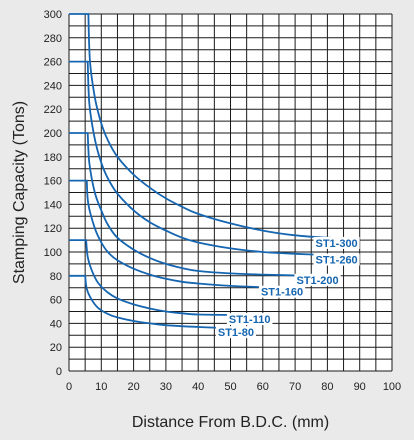 This screenshot has height=440, width=414. Describe the element at coordinates (53, 63) in the screenshot. I see `y-tick-label: 260` at that location.